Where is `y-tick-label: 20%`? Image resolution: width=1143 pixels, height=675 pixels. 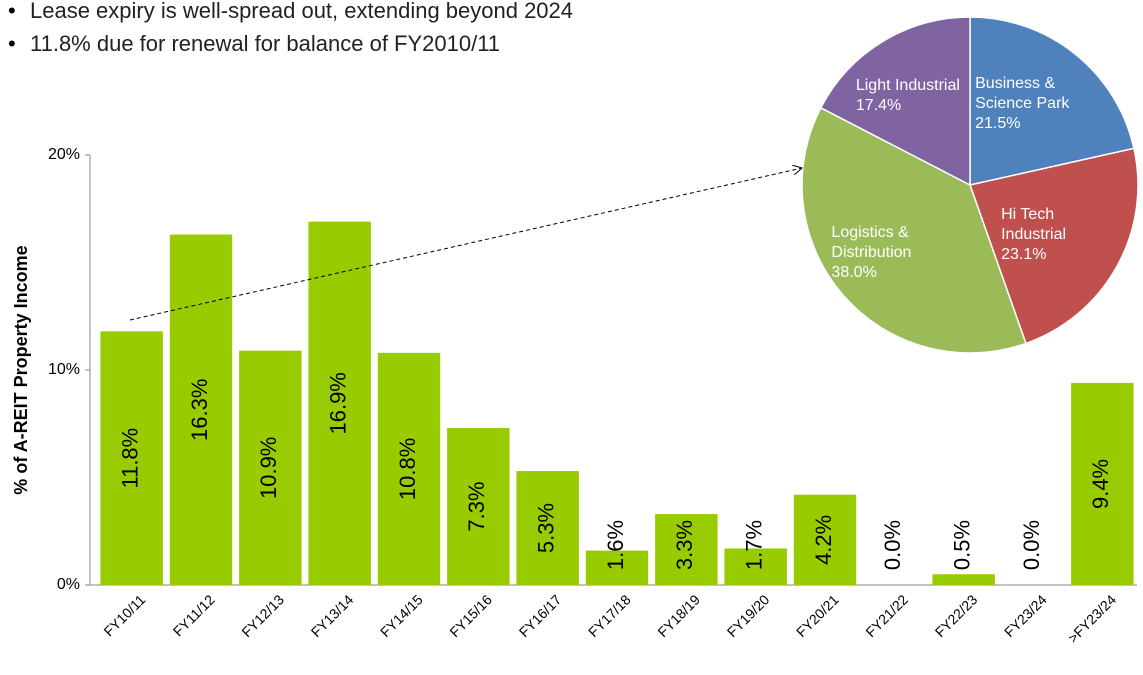 y-tick-label: 20% is located at coordinates (64, 154).